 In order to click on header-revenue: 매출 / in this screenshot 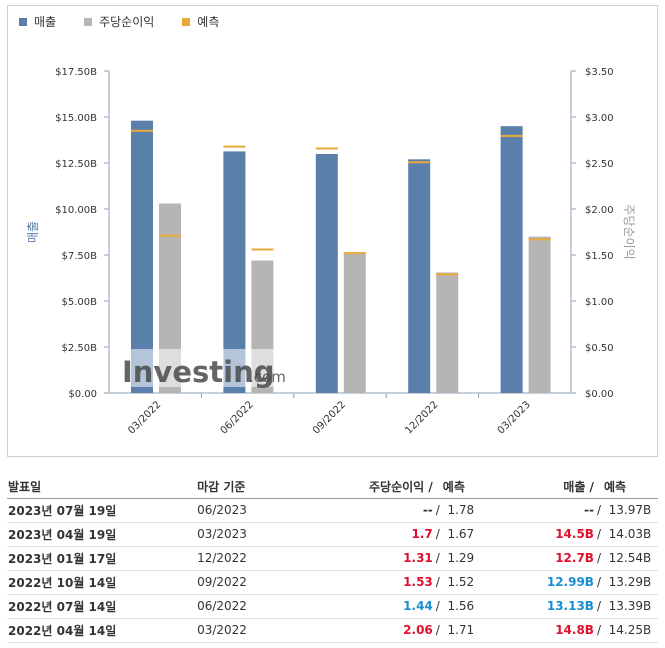, I will do `click(538, 487)`.